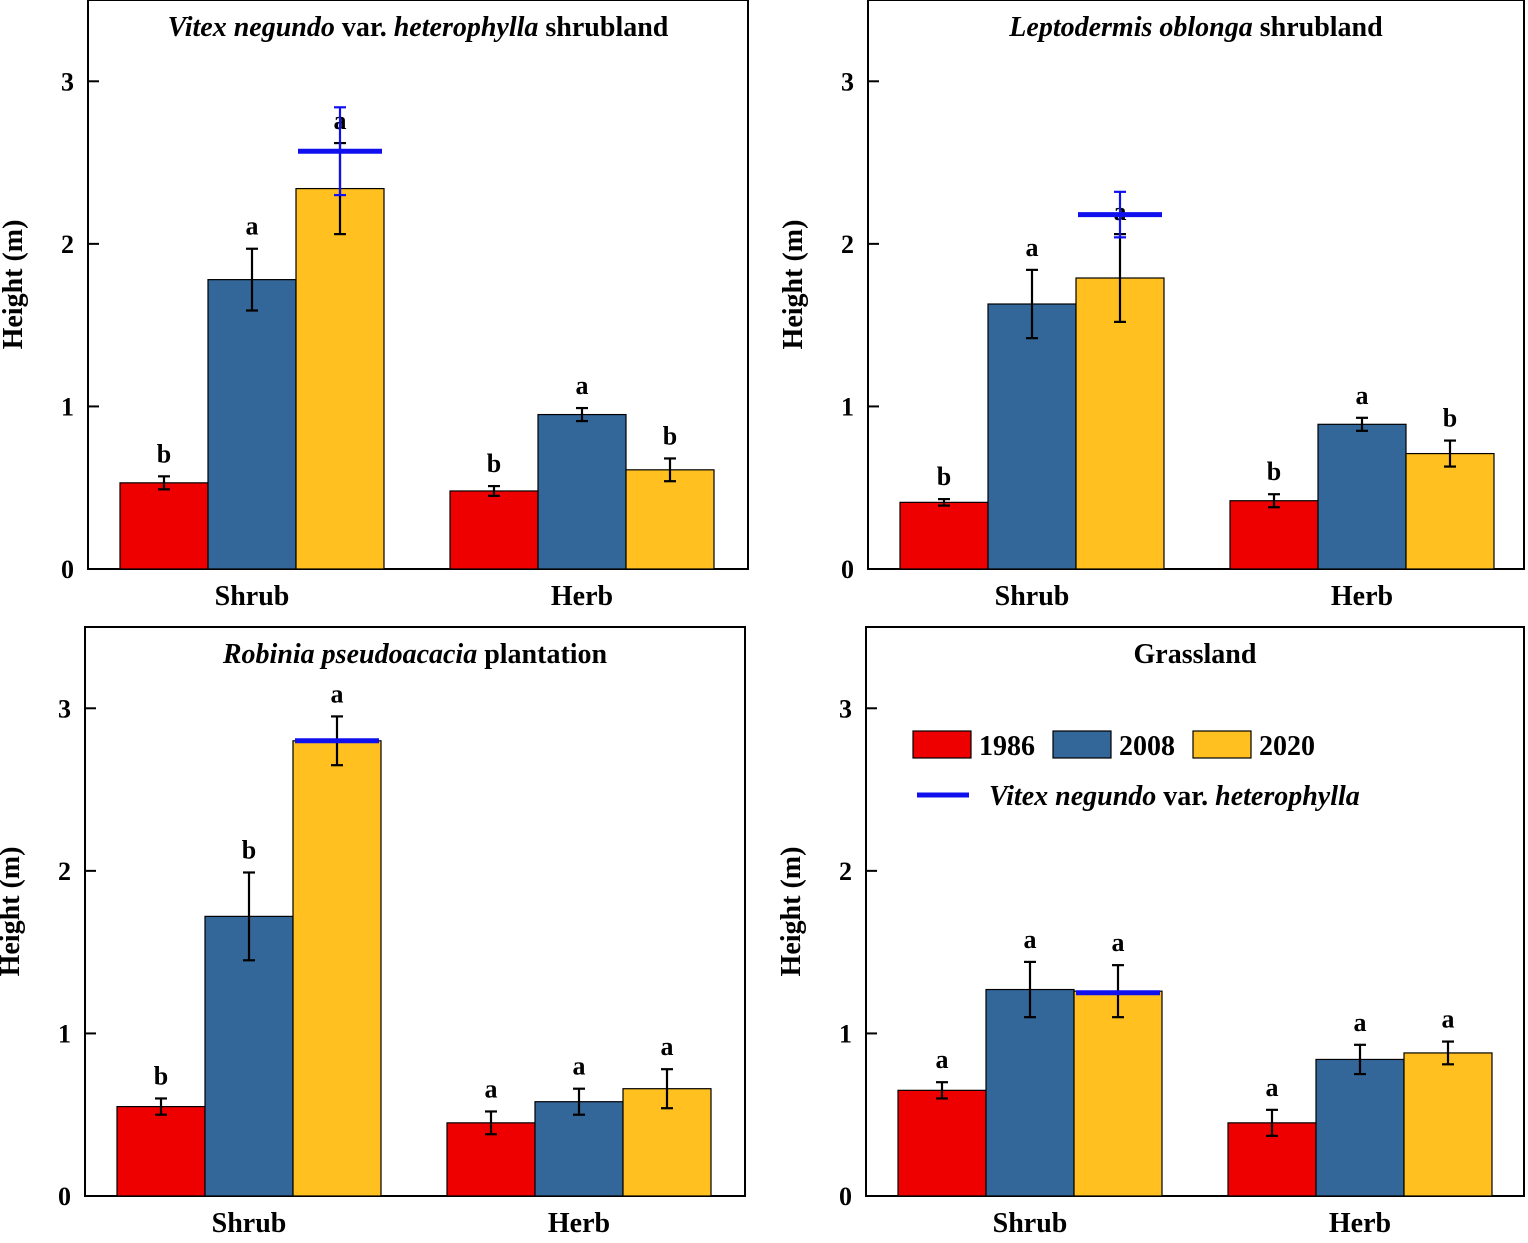 This screenshot has width=1528, height=1243. I want to click on legend-line-label: Vitex negundo var. heterophylla, so click(1174, 796).